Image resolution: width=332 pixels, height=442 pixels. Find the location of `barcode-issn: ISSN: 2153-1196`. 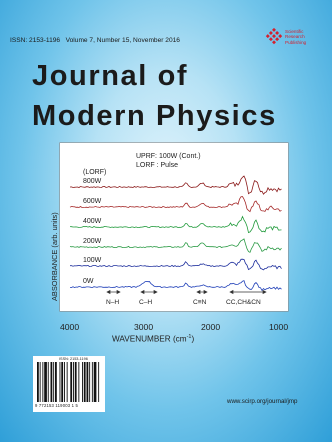

barcode-issn: ISSN: 2153-1196 is located at coordinates (73, 359).